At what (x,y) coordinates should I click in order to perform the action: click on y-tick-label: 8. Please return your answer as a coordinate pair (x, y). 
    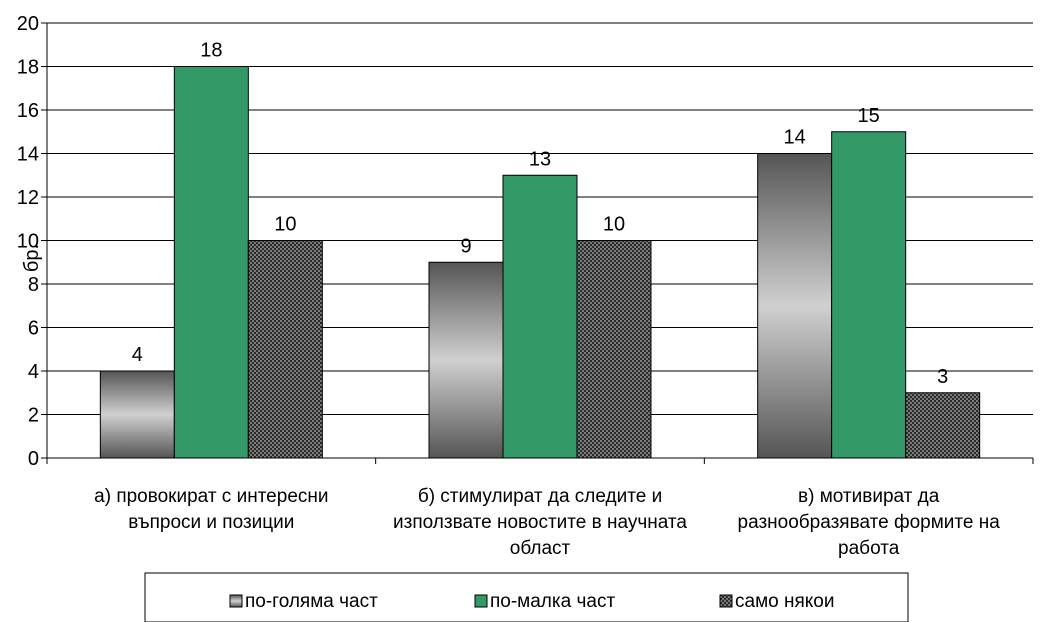
    Looking at the image, I should click on (33, 285).